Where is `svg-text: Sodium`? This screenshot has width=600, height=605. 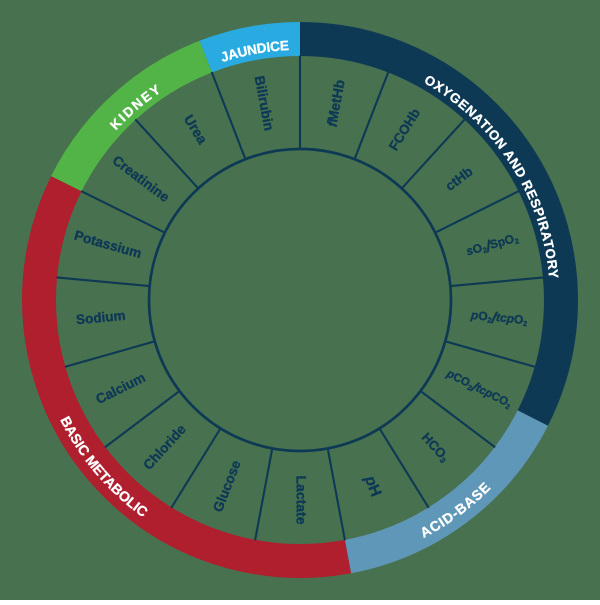 svg-text: Sodium is located at coordinates (100, 317).